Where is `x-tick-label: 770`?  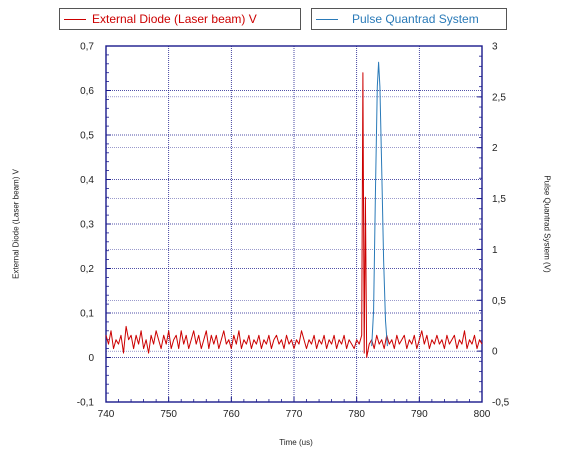 x-tick-label: 770 is located at coordinates (294, 414).